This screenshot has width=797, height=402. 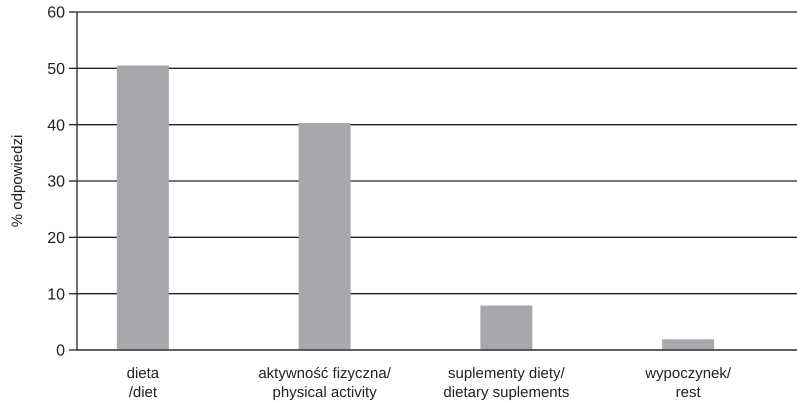 What do you see at coordinates (506, 383) in the screenshot?
I see `x-tick-label: suplementy diety/ dietary suplements` at bounding box center [506, 383].